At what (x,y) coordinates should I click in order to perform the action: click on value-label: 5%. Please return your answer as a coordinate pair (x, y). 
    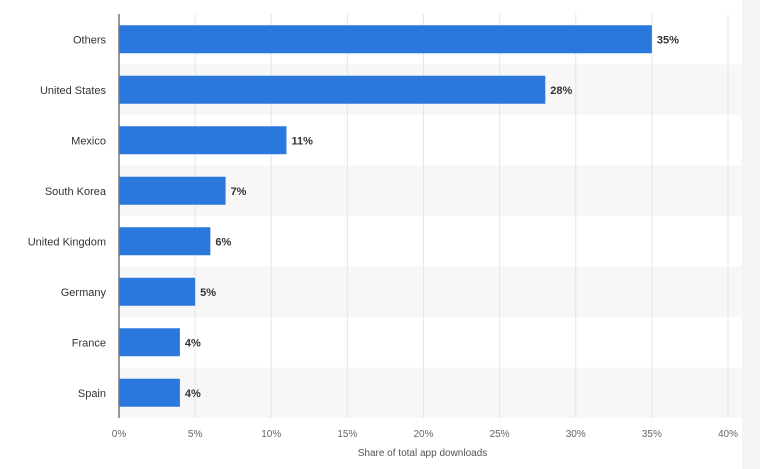
    Looking at the image, I should click on (208, 293).